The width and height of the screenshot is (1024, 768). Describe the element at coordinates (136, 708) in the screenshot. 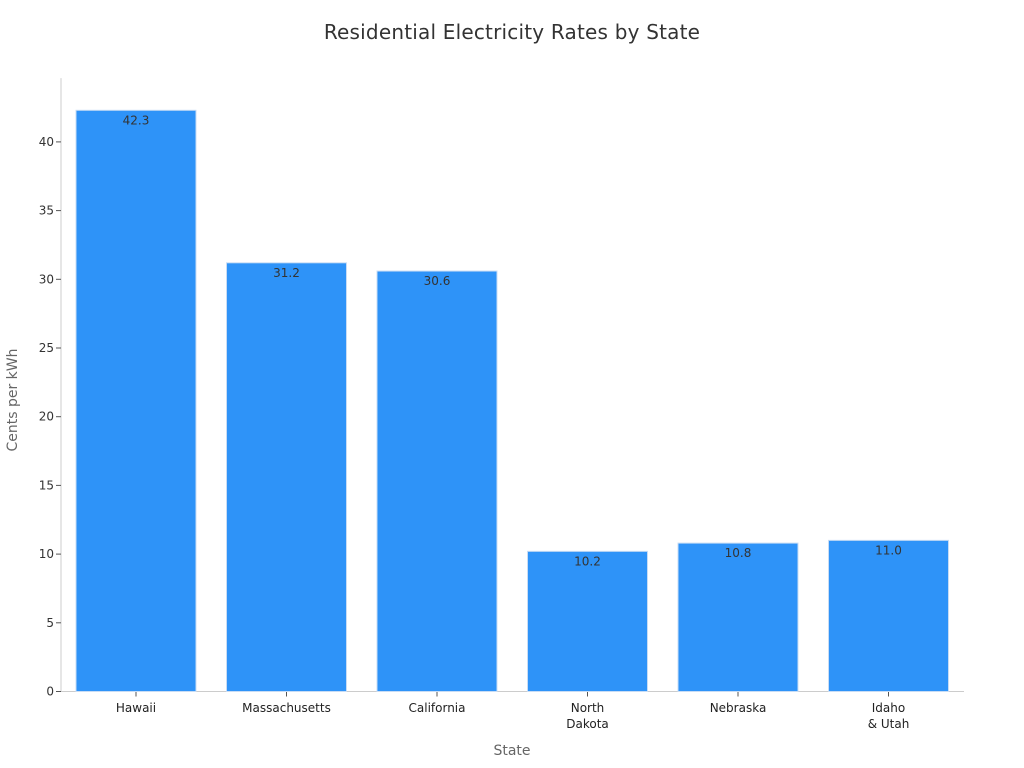

I see `x-tick-label: Hawaii` at that location.